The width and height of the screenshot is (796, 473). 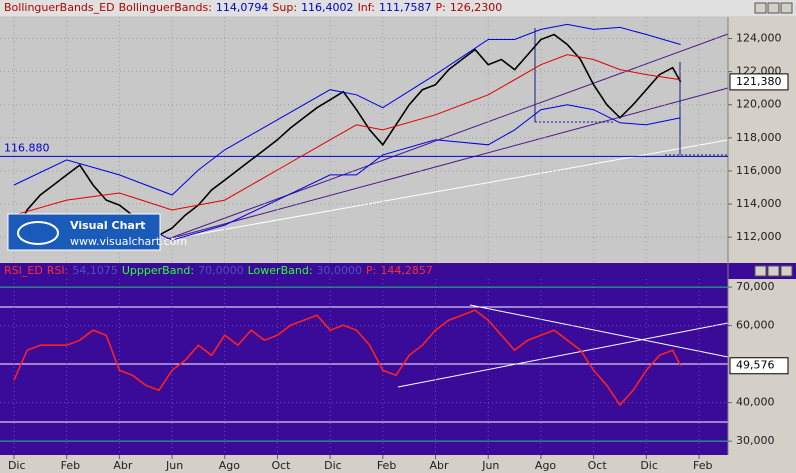 I want to click on y-tick-label: 124,000, so click(x=759, y=38).